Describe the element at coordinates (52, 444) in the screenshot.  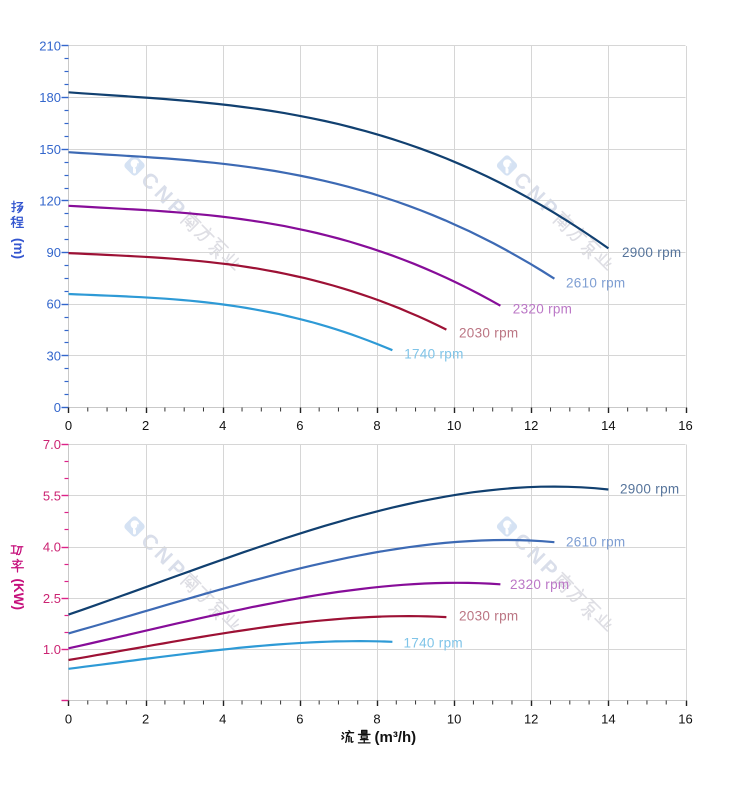
I see `svg-text: 7.0` at that location.